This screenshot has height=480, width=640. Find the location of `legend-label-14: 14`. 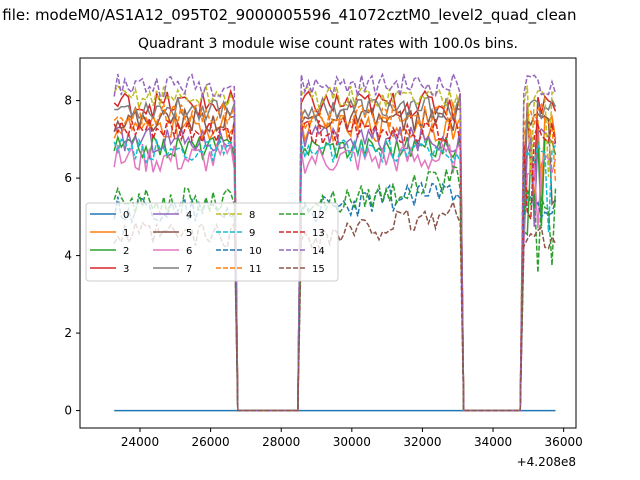

legend-label-14: 14 is located at coordinates (318, 251).